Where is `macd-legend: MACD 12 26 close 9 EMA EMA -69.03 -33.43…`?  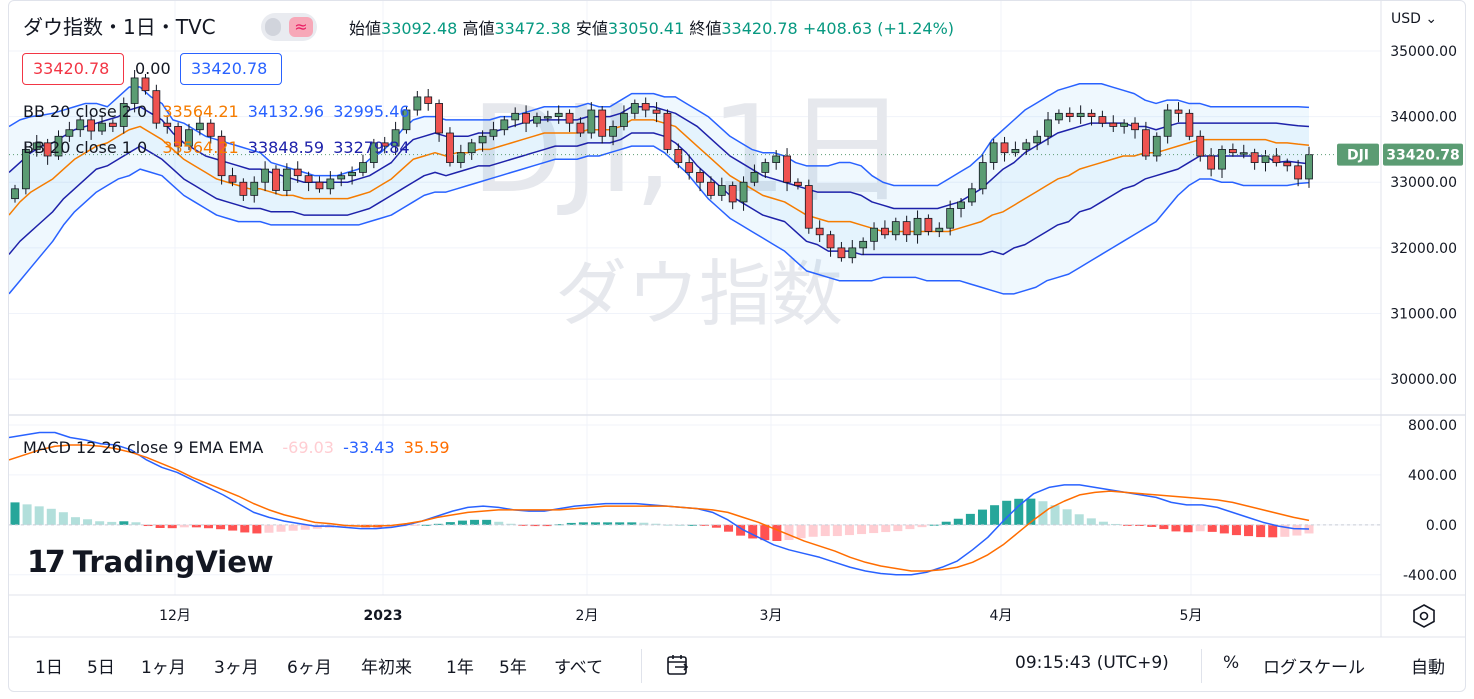
macd-legend: MACD 12 26 close 9 EMA EMA -69.03 -33.43… is located at coordinates (236, 447).